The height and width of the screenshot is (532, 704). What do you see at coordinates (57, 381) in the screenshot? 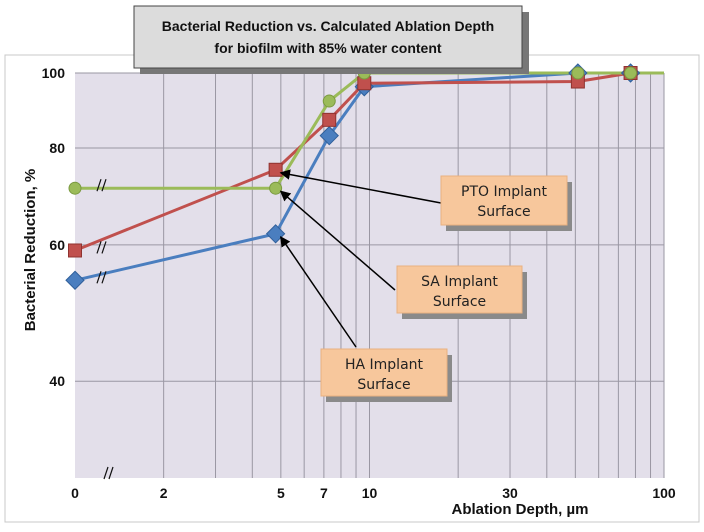
I see `y-tick-label: 40` at bounding box center [57, 381].